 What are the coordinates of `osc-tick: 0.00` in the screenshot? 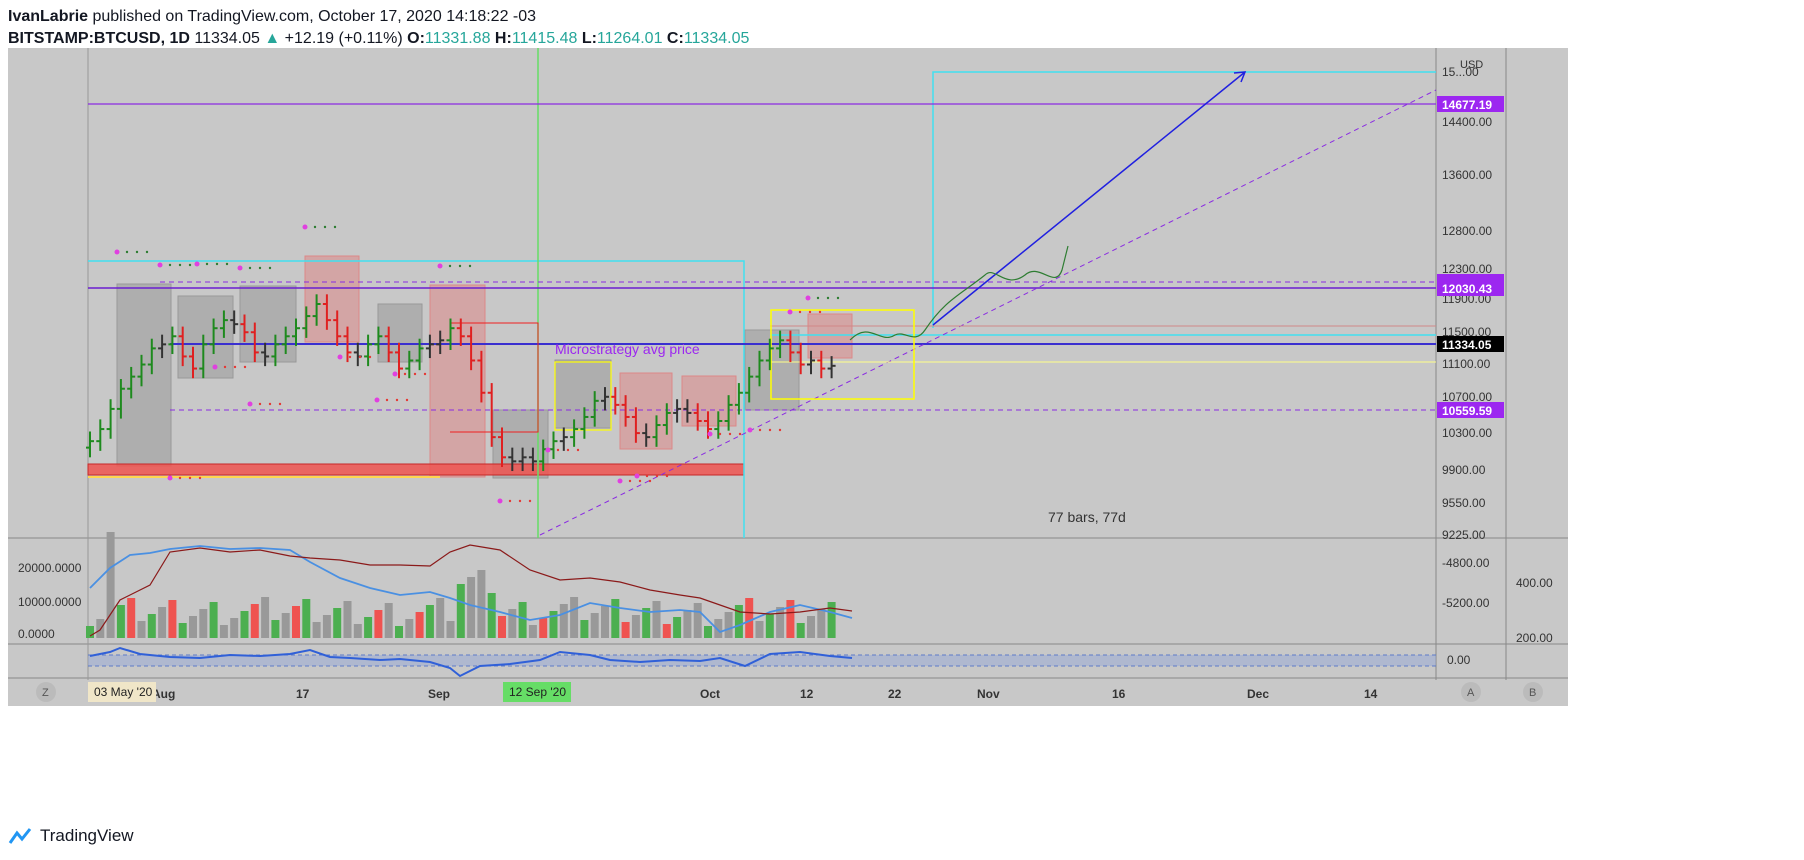 It's located at (1459, 660).